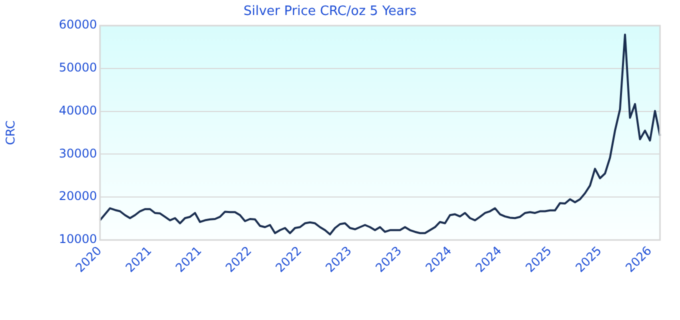  Describe the element at coordinates (77, 196) in the screenshot. I see `y-tick-label: 20000` at that location.